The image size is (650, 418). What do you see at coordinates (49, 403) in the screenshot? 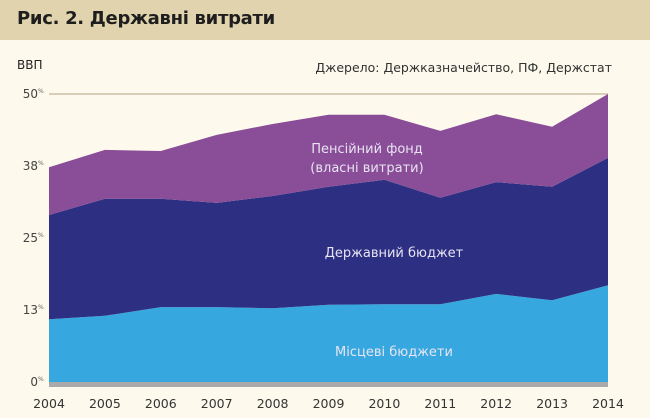
I see `x-tick-label: 2004` at bounding box center [49, 403].